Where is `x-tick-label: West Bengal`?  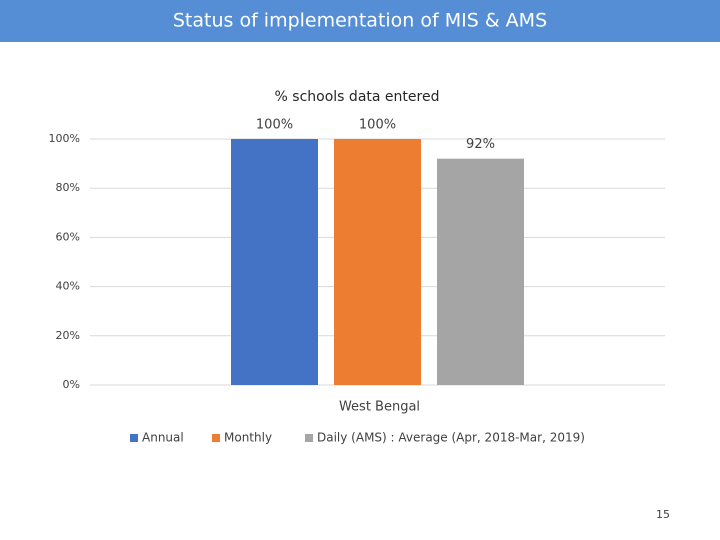 x-tick-label: West Bengal is located at coordinates (379, 407).